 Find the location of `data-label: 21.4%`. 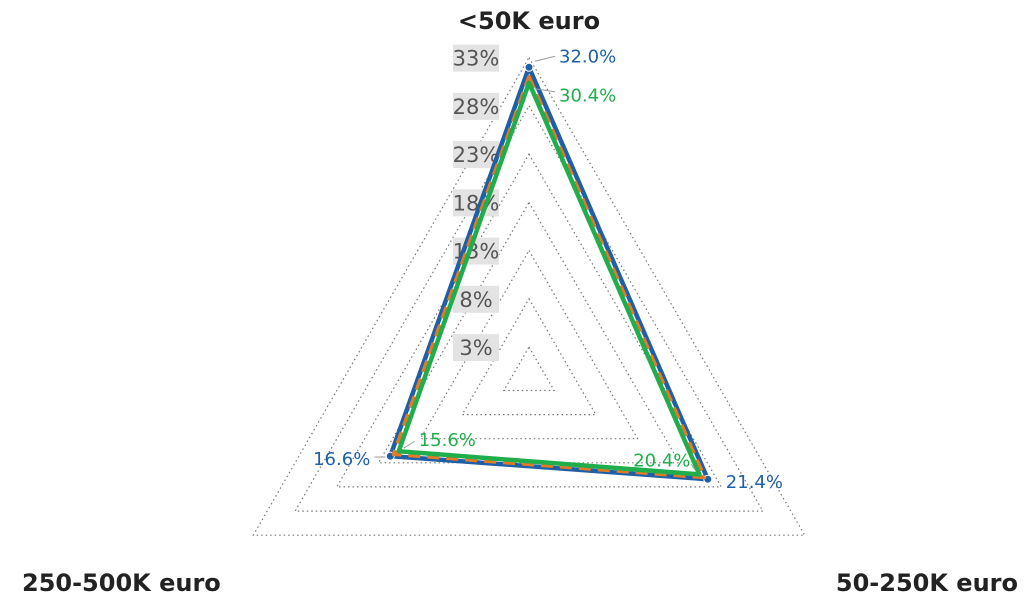

data-label: 21.4% is located at coordinates (754, 482).